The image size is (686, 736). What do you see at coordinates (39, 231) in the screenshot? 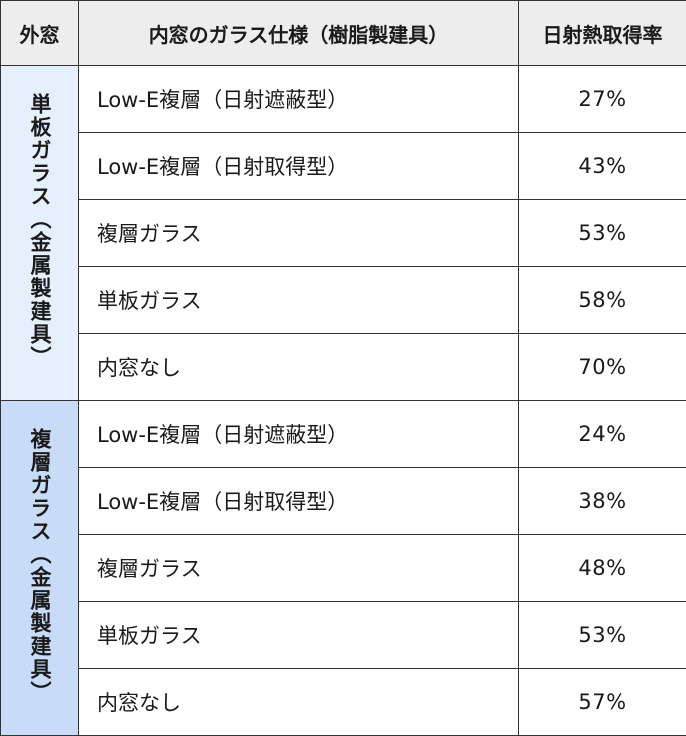
I see `outer-window-label: 単板ガラス（金属製建具）` at bounding box center [39, 231].